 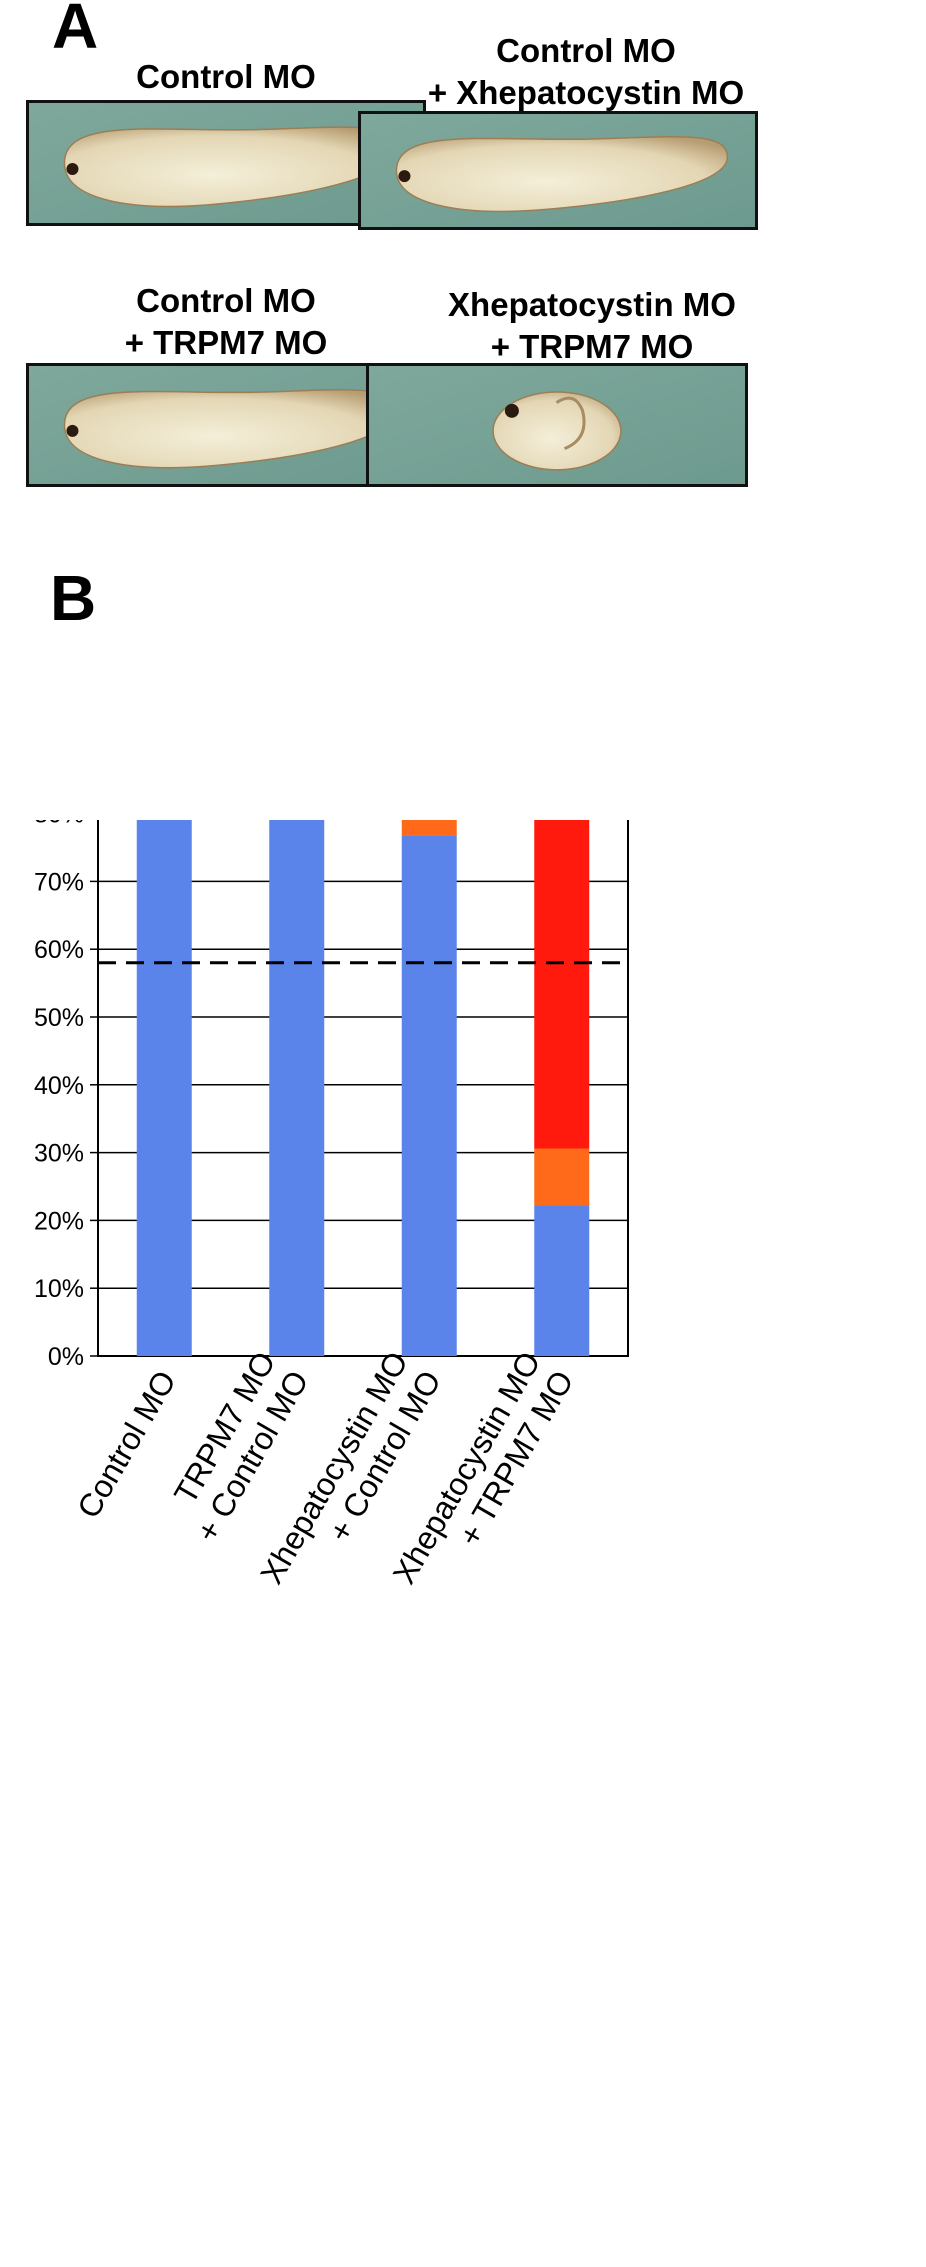 What do you see at coordinates (59, 1289) in the screenshot?
I see `y-tick-label: 10%` at bounding box center [59, 1289].